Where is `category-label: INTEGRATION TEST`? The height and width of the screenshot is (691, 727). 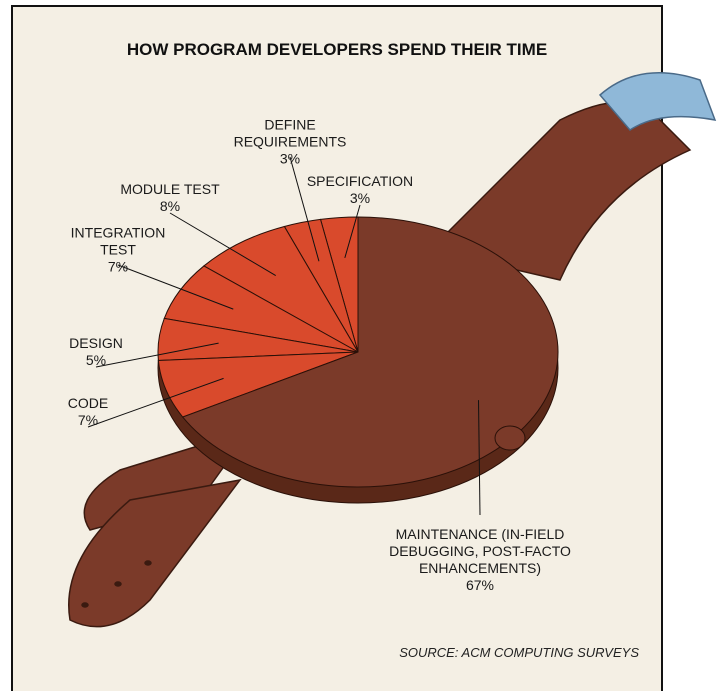 category-label: INTEGRATION TEST is located at coordinates (118, 241).